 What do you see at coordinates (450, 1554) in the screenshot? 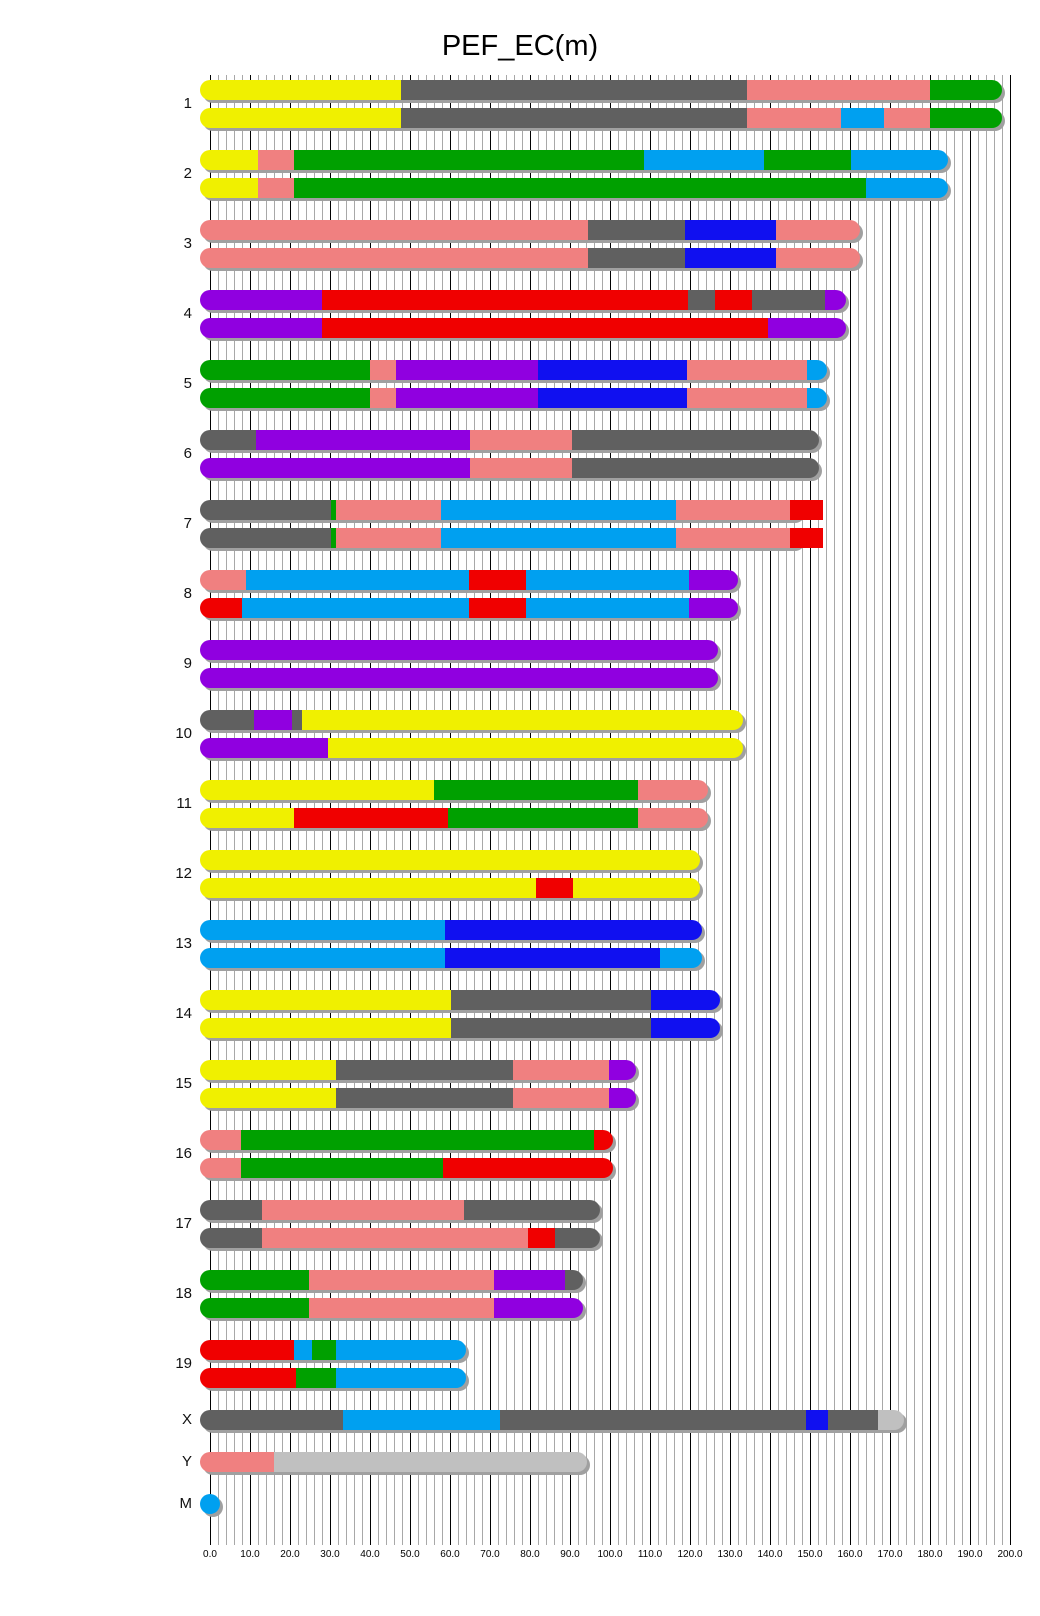
I see `x-tick-label: 60.0` at bounding box center [450, 1554].